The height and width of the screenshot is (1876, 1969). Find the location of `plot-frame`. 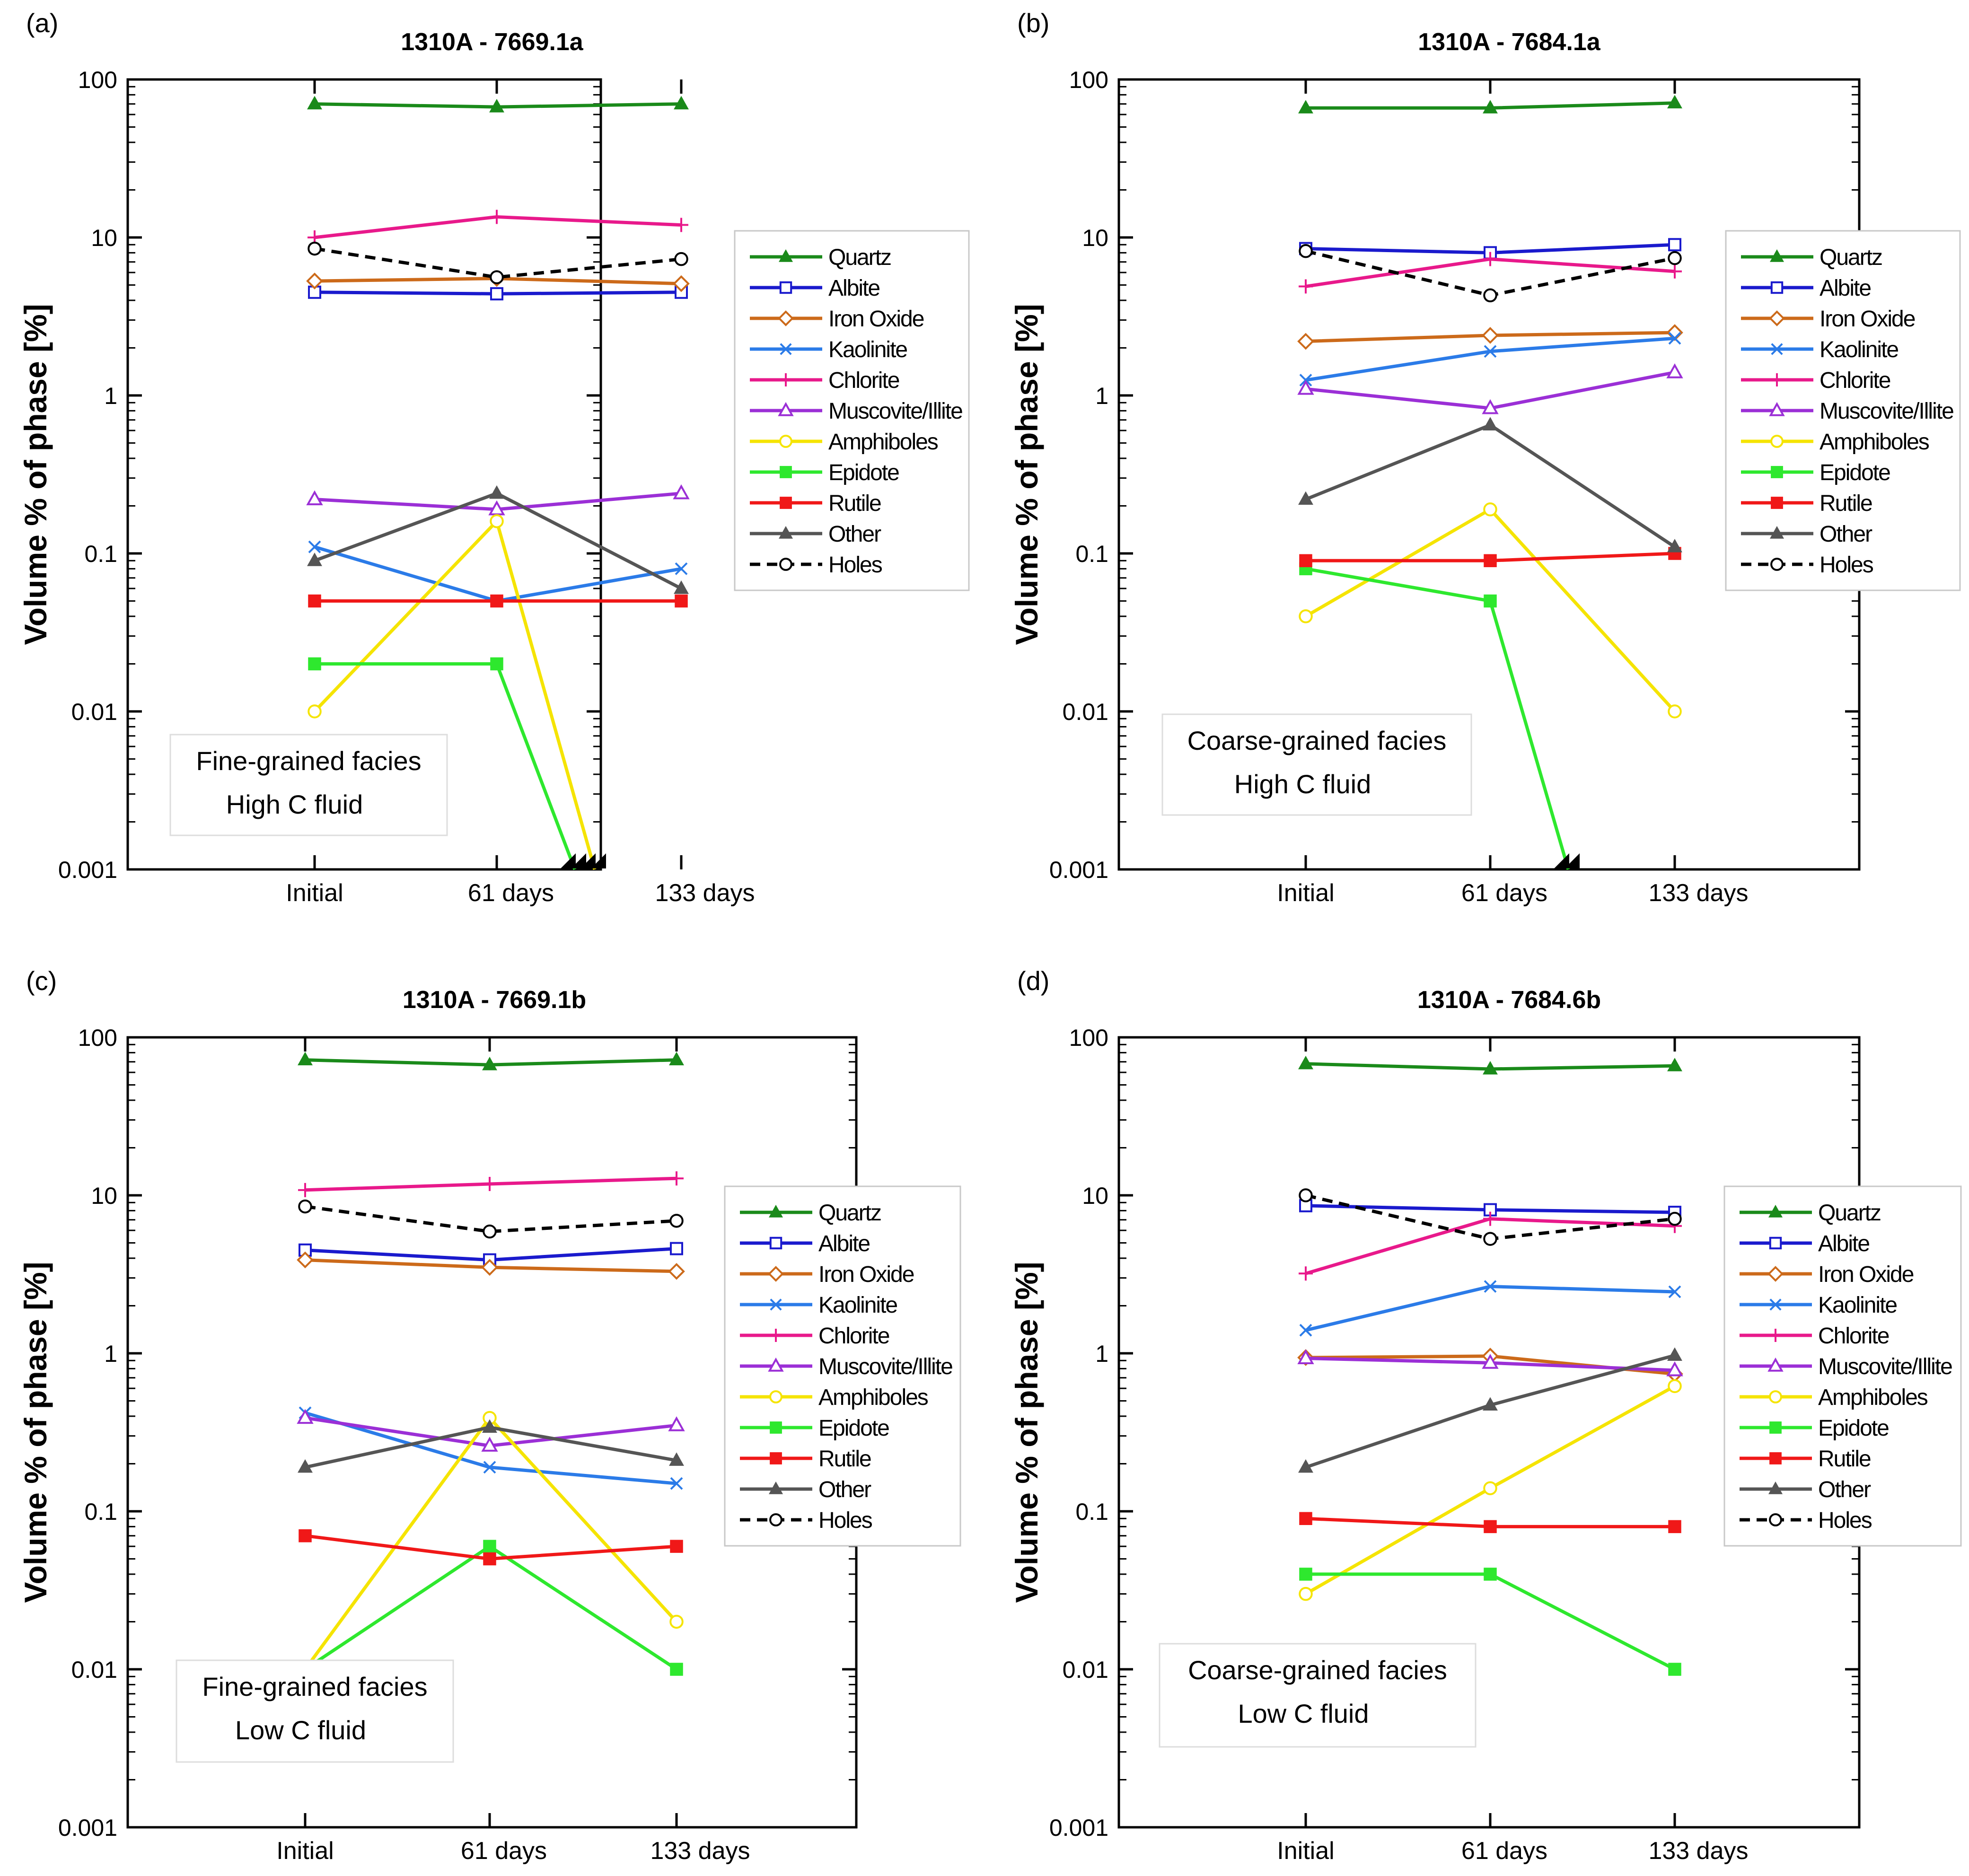

plot-frame is located at coordinates (364, 474).